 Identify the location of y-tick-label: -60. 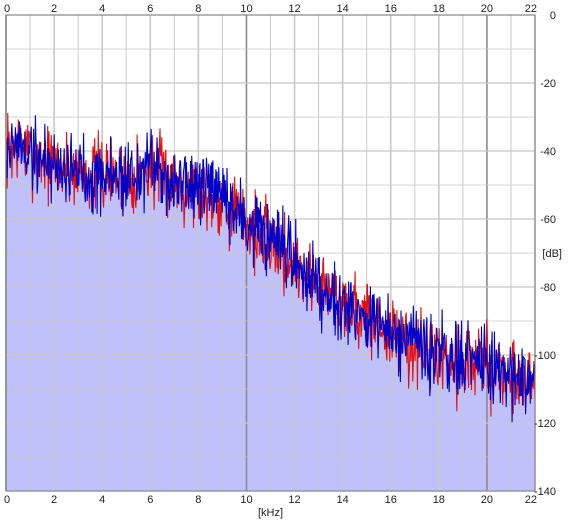
(548, 220).